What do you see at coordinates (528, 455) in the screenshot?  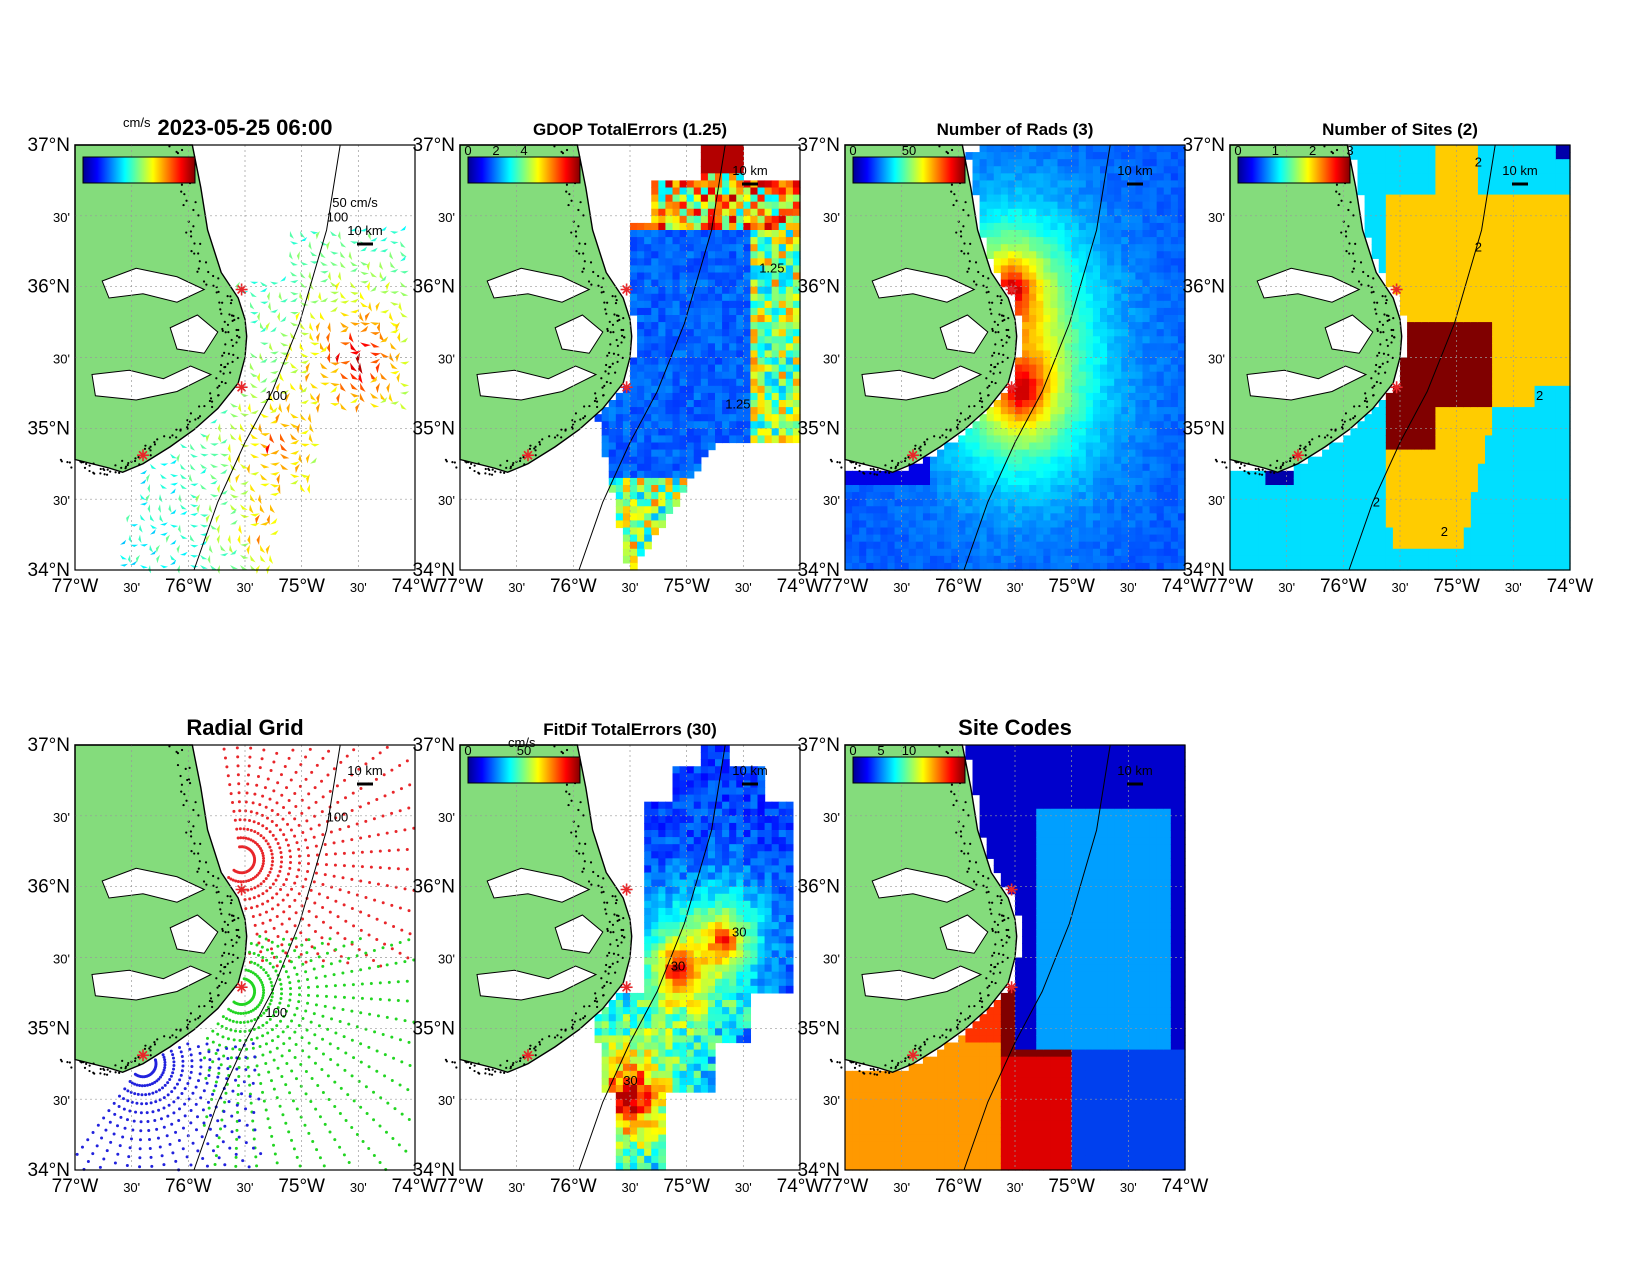 I see `site-marker-stroke` at bounding box center [528, 455].